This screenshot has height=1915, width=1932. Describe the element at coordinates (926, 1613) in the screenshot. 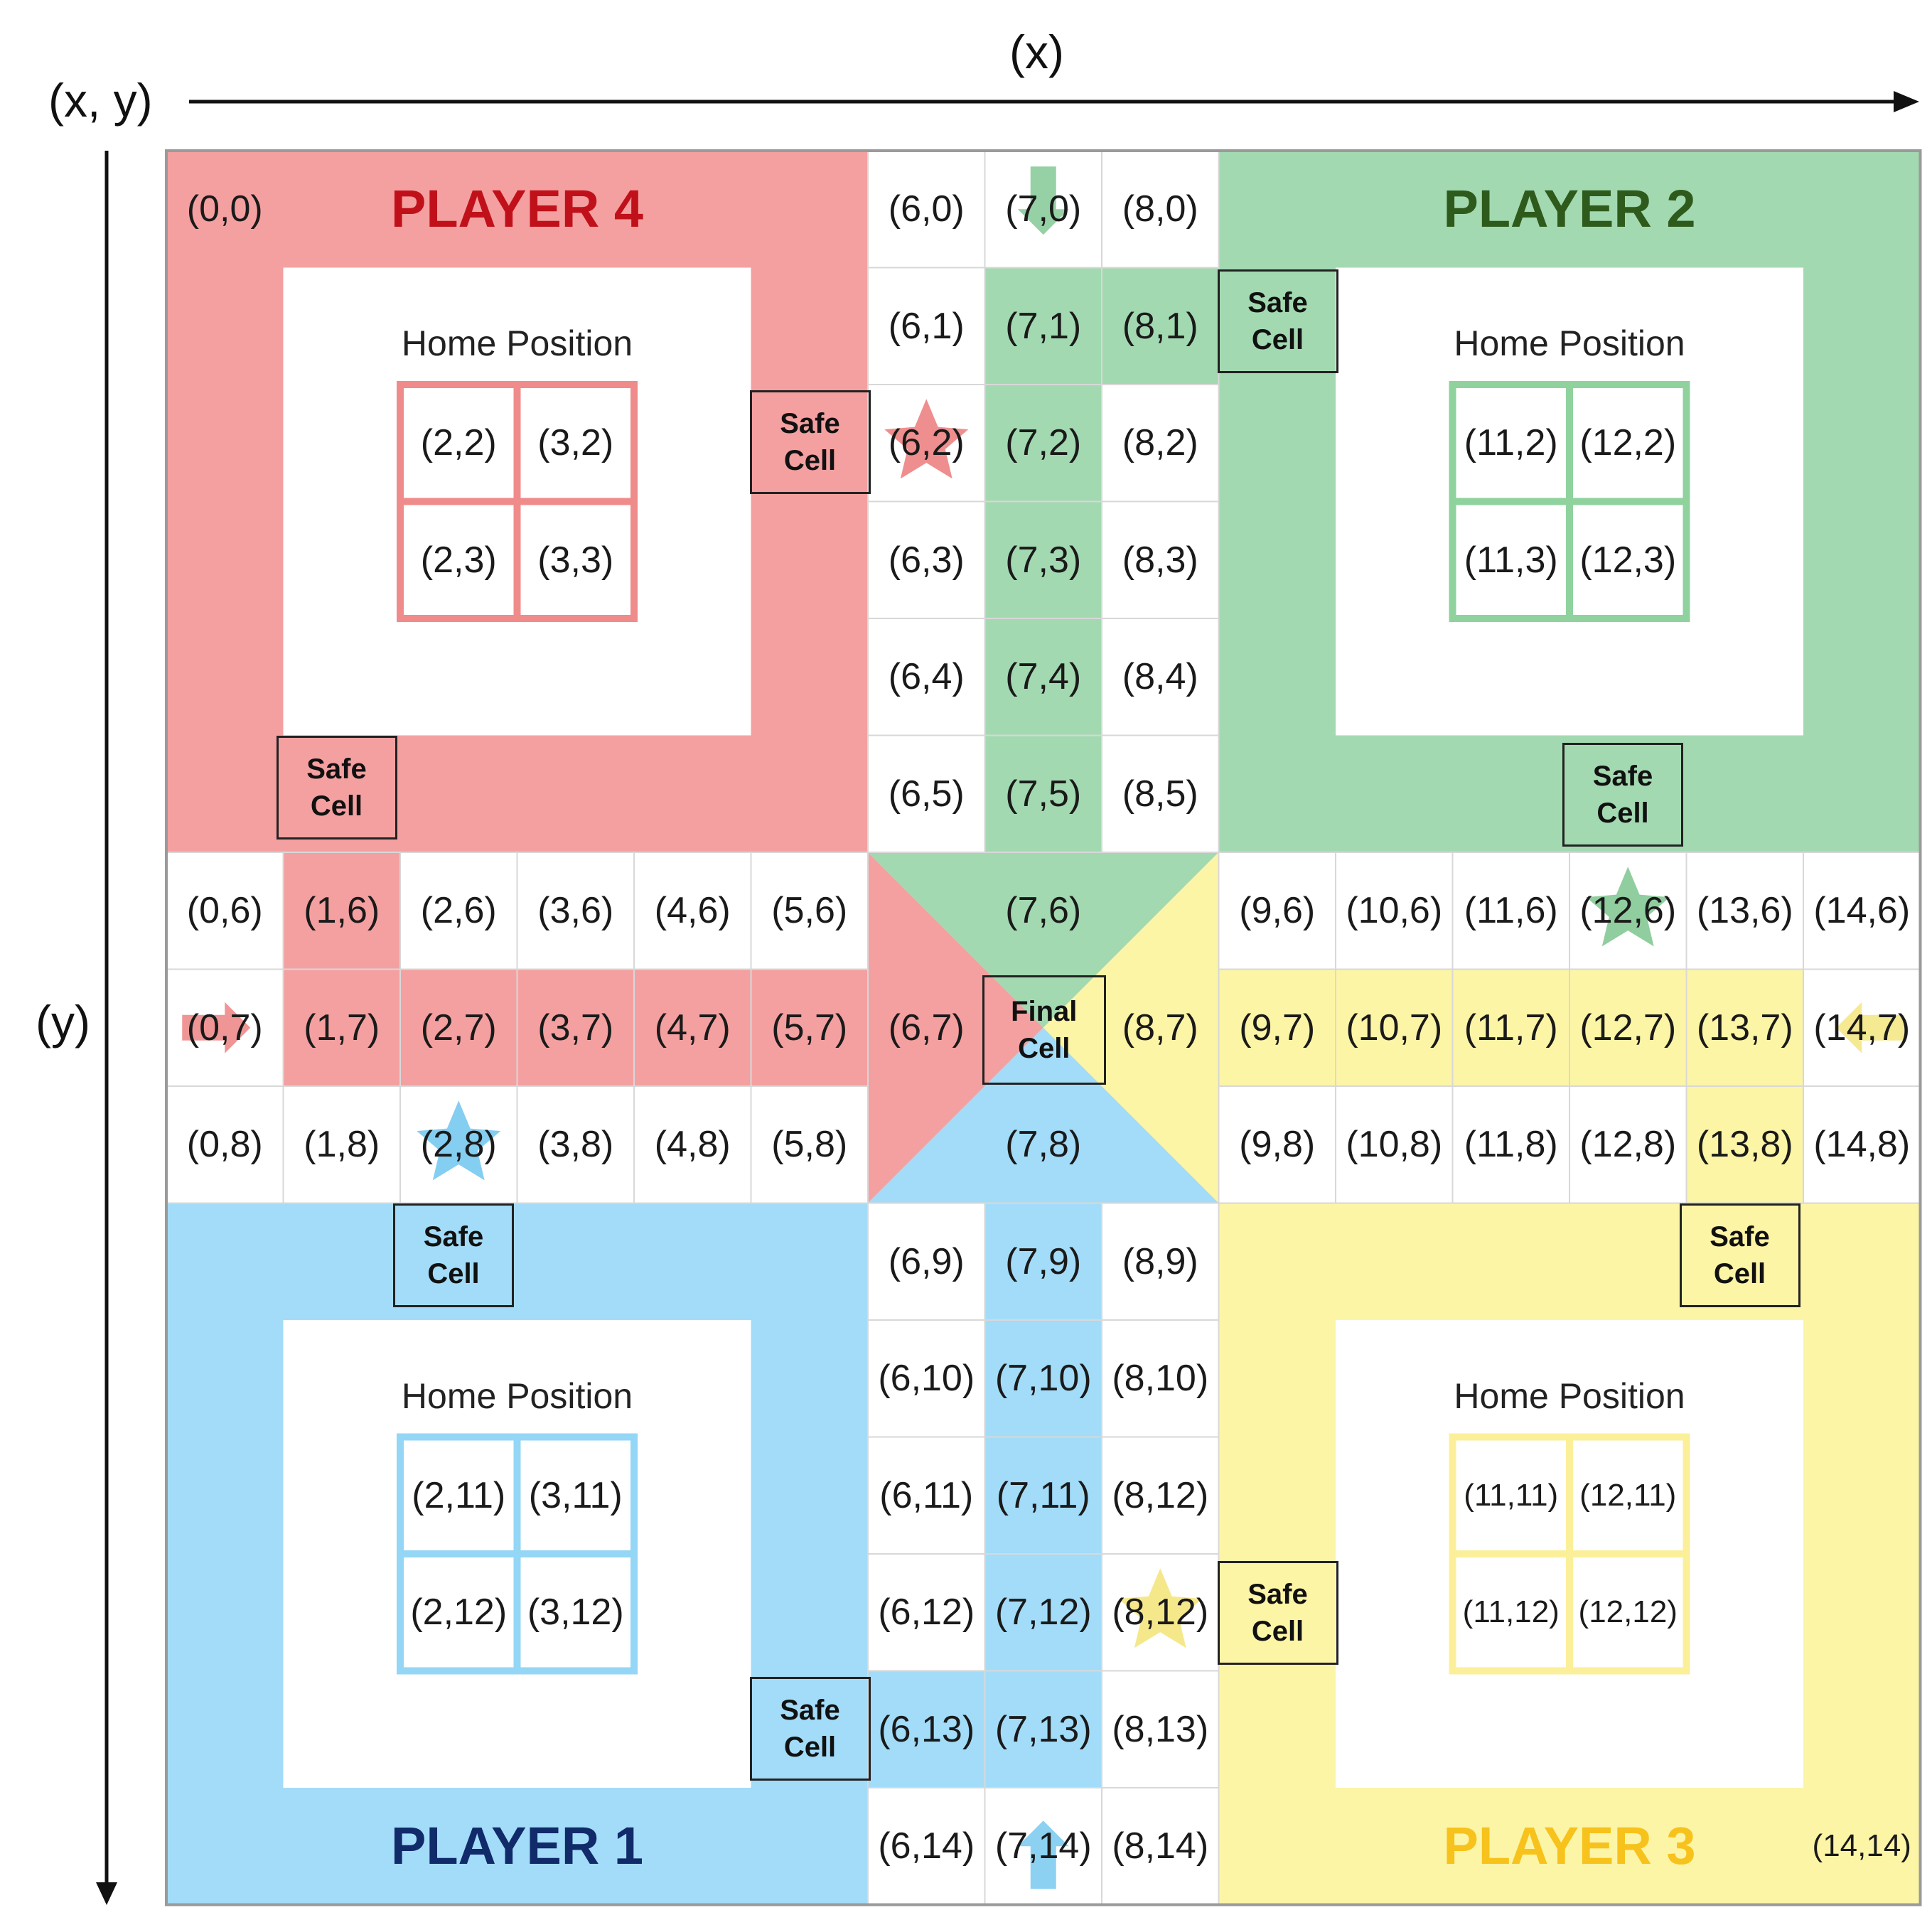

I see `cell-label: (6,12)` at that location.